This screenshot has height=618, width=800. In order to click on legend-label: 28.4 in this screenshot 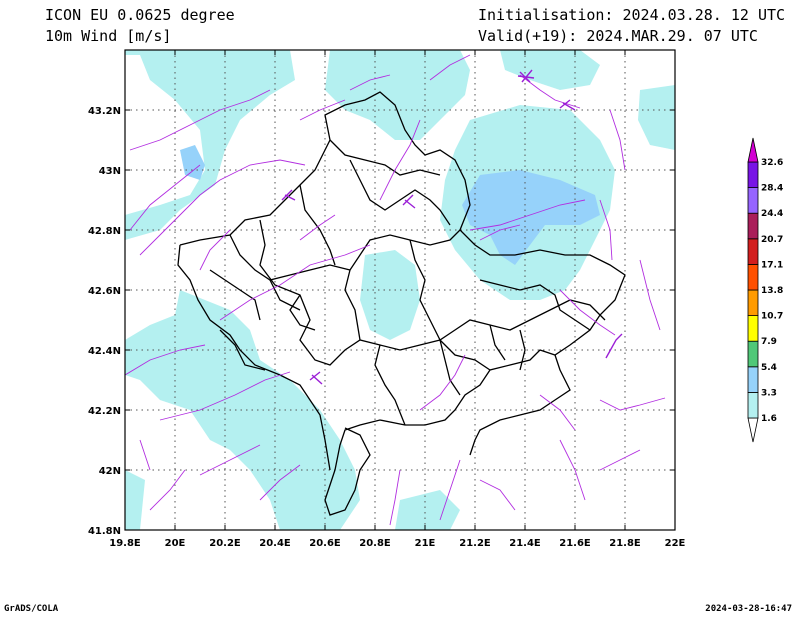, I will do `click(772, 189)`.